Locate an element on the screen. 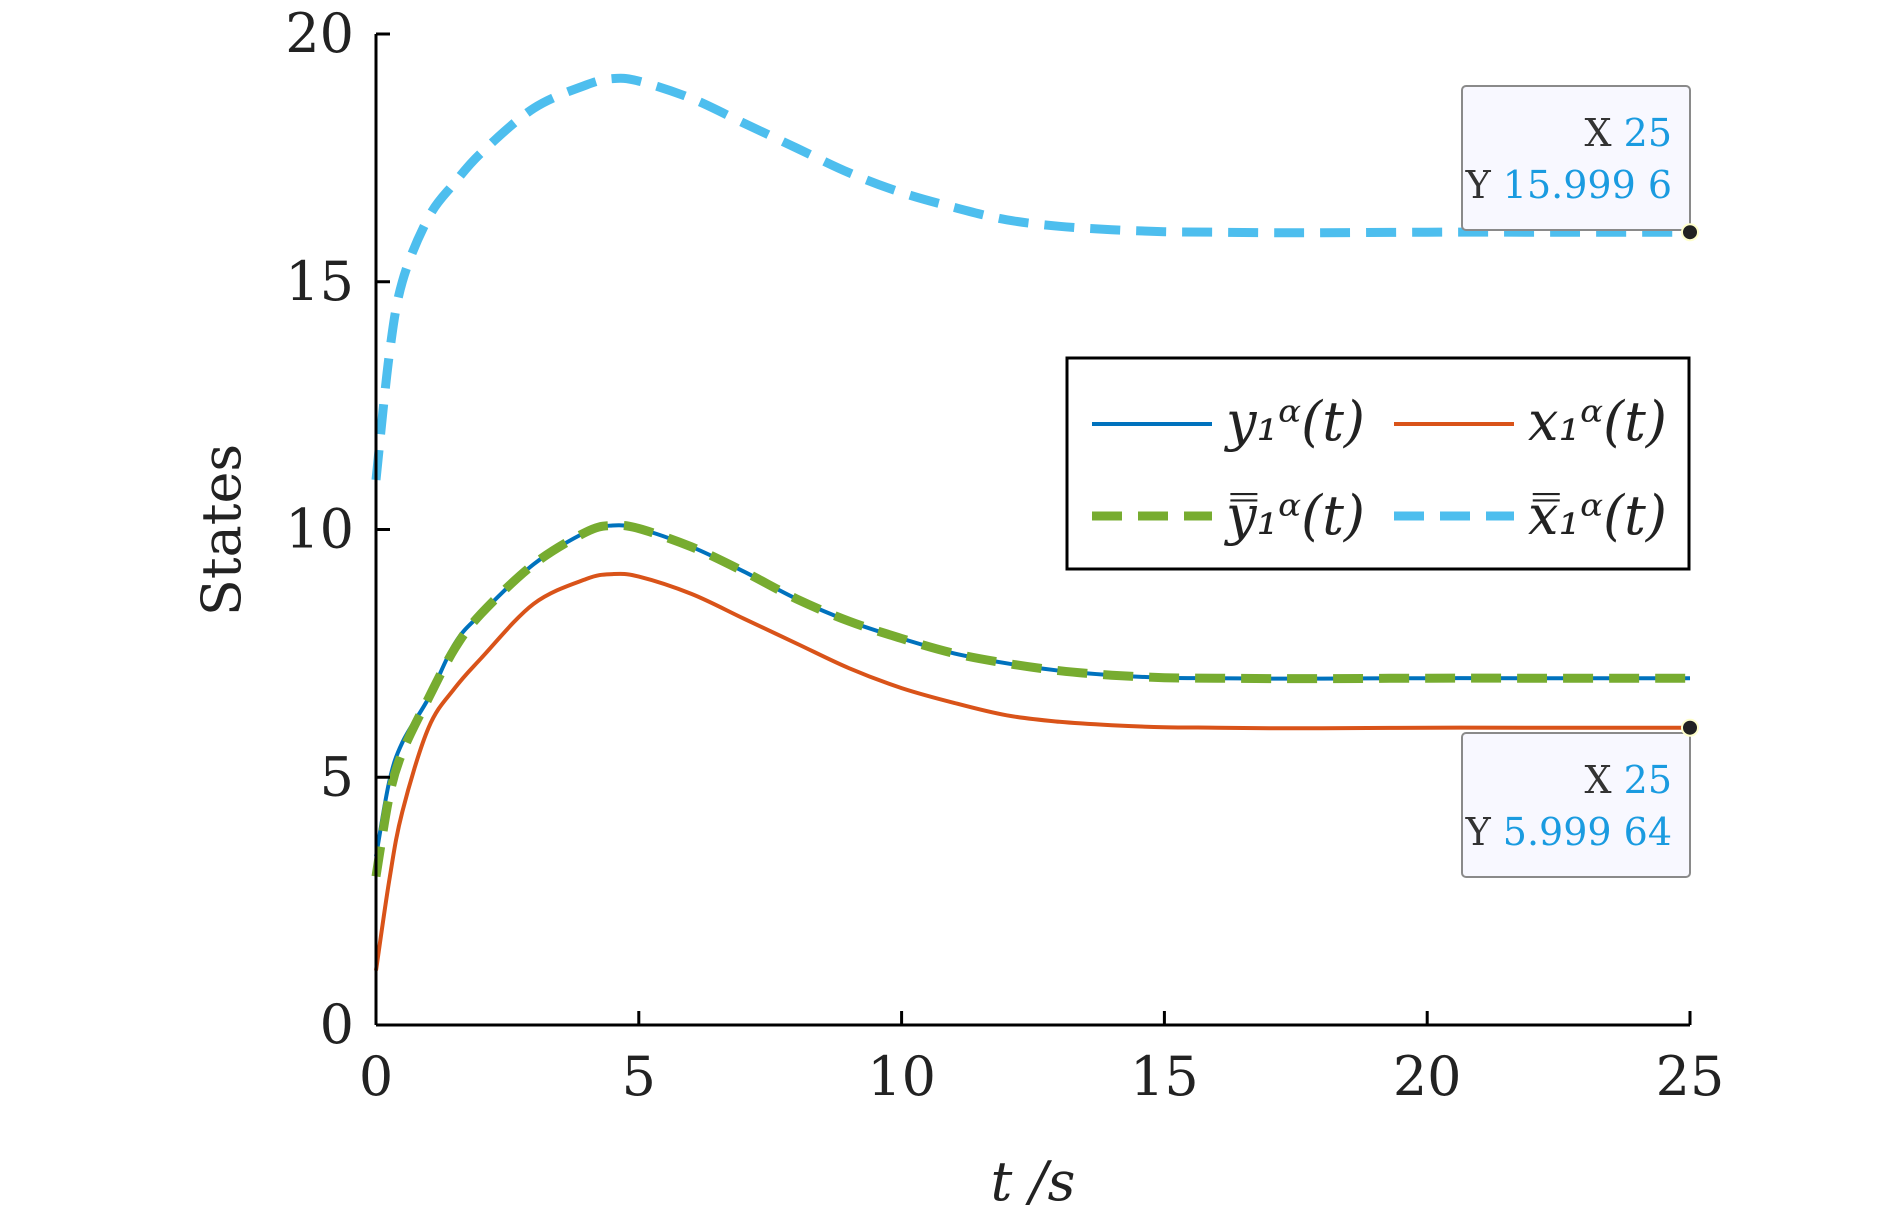 The image size is (1890, 1207). x-tick-label-3: 15 is located at coordinates (1164, 1076).